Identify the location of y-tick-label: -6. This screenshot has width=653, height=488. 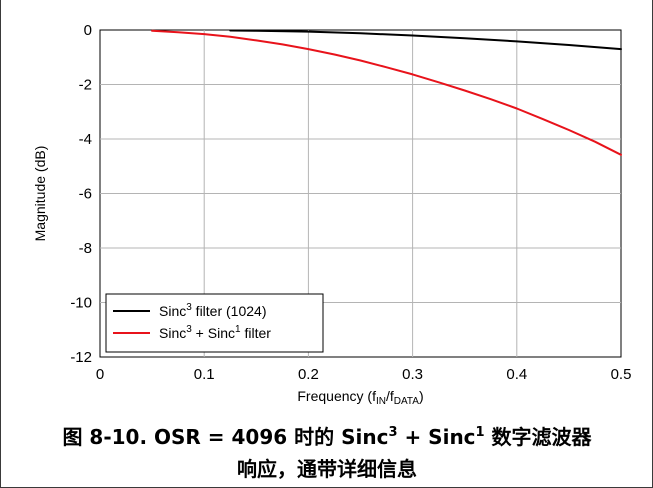
(85, 194).